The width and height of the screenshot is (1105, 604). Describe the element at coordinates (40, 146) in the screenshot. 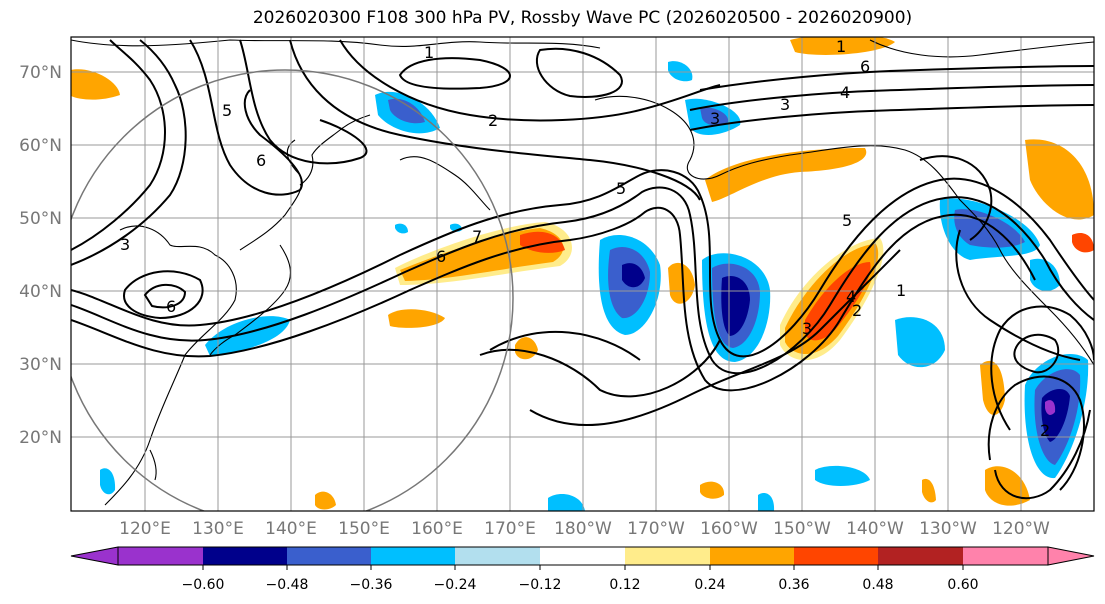

I see `lat-label: 60°N` at that location.